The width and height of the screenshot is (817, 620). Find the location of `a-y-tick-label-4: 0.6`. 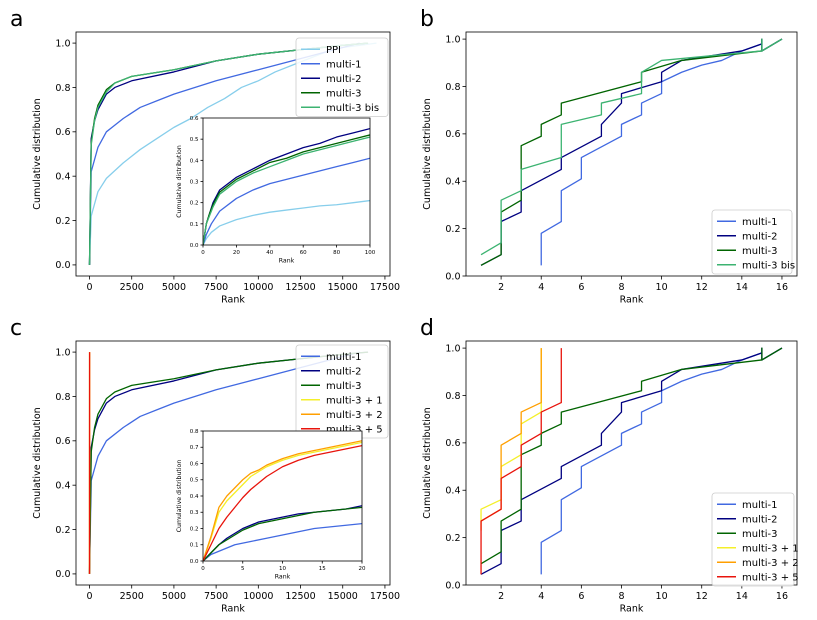

a-y-tick-label-4: 0.6 is located at coordinates (62, 132).